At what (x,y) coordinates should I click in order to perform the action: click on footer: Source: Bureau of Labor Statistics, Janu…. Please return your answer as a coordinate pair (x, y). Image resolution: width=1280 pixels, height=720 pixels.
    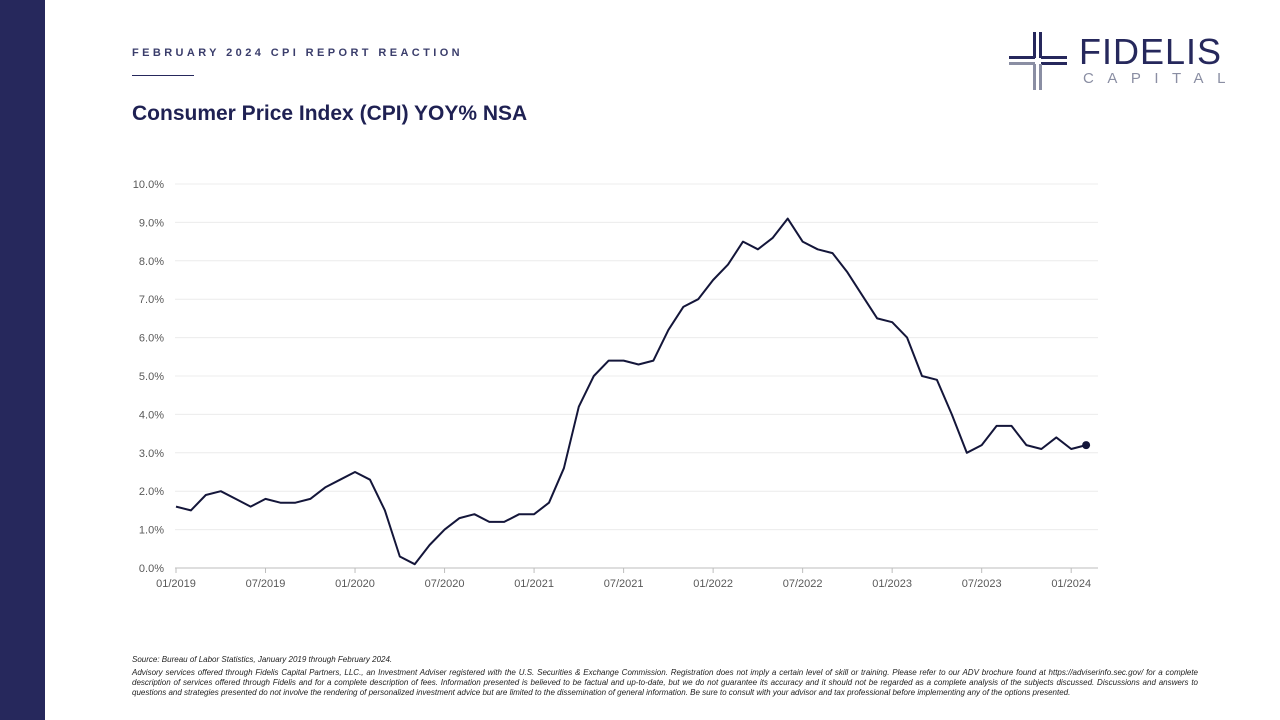
    Looking at the image, I should click on (665, 676).